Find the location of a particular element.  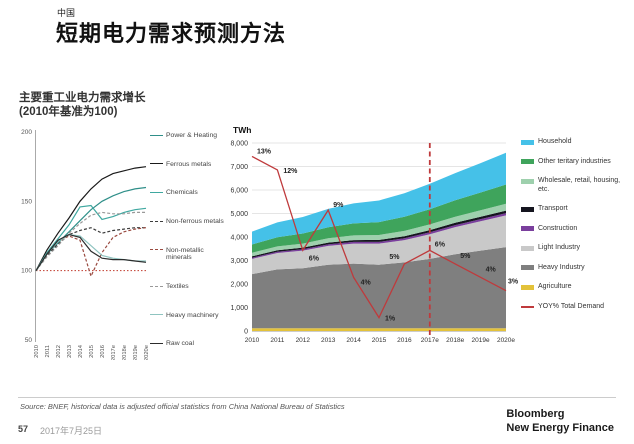

legend-label-heavy-machinery: Heavy machinery is located at coordinates (192, 315).